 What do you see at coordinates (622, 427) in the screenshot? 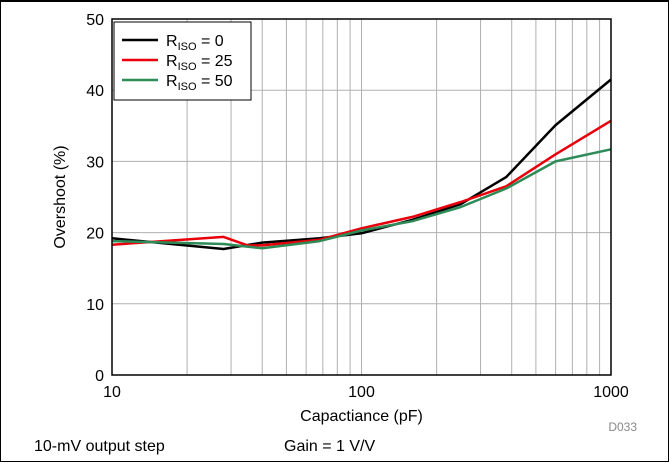
I see `figure-id: D033` at bounding box center [622, 427].